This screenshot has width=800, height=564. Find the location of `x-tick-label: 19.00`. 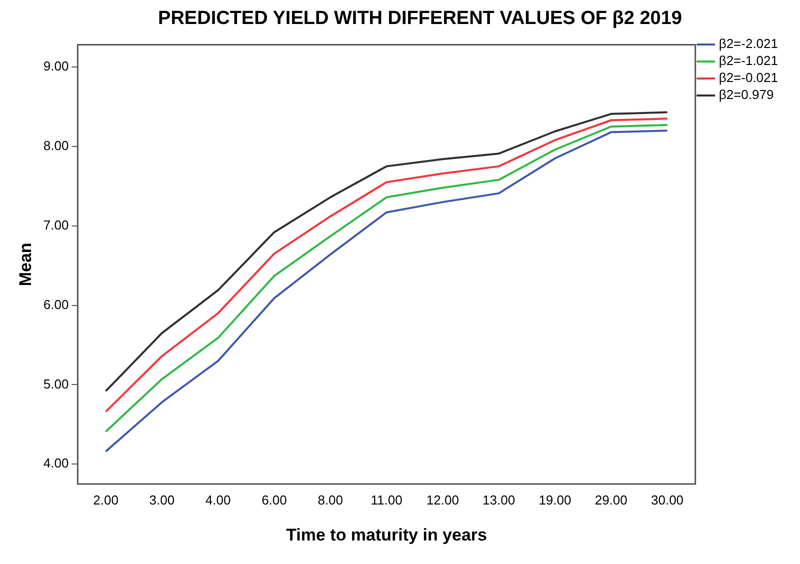

x-tick-label: 19.00 is located at coordinates (555, 500).